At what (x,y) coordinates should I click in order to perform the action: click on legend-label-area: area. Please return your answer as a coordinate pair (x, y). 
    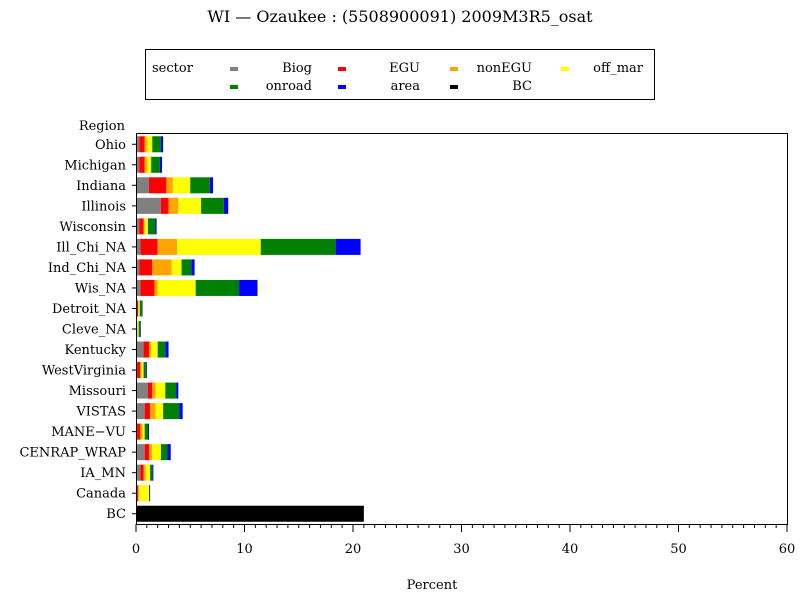
    Looking at the image, I should click on (406, 86).